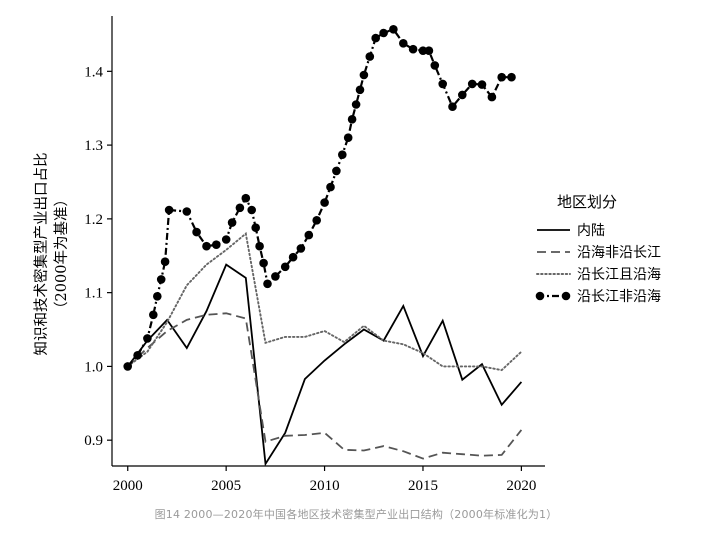 This screenshot has height=535, width=712. I want to click on legend-item: 沿长江且沿海, so click(598, 275).